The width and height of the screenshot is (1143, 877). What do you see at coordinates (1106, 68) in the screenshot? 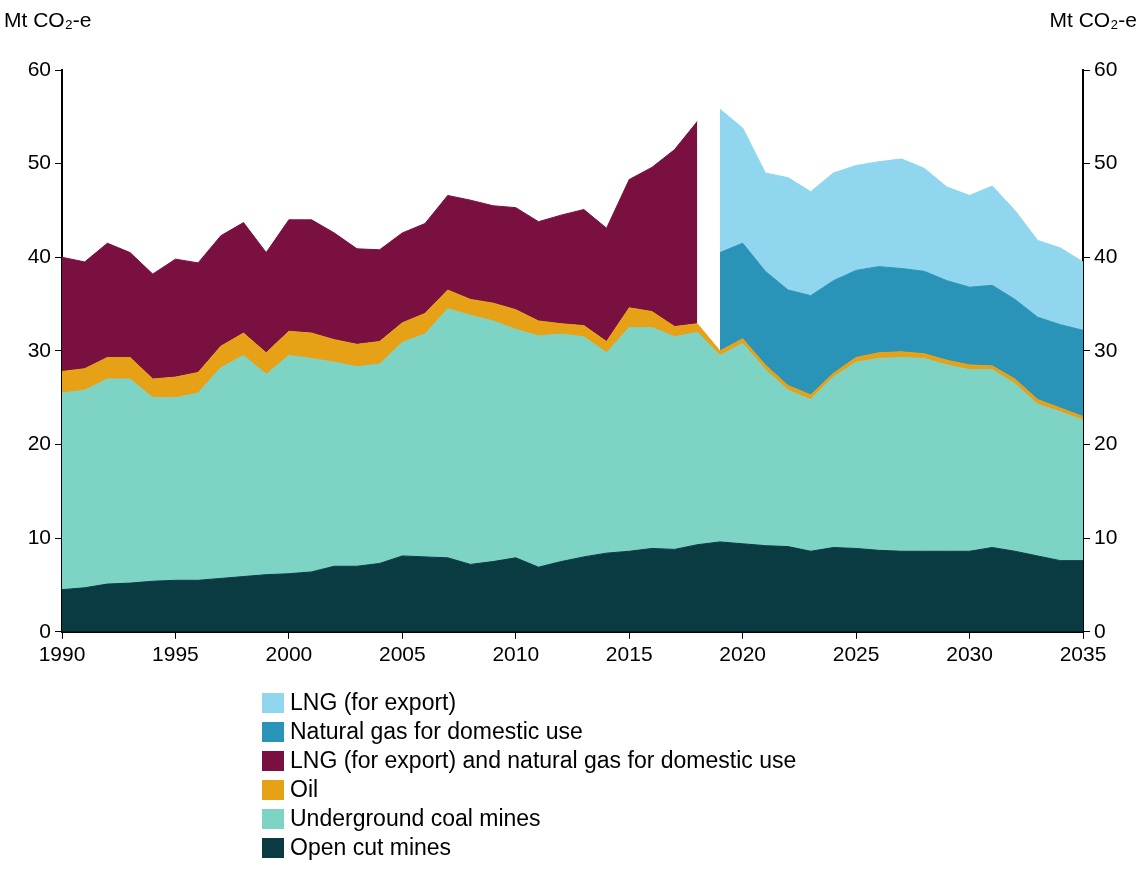
I see `y2-tick-label: 60` at bounding box center [1106, 68].